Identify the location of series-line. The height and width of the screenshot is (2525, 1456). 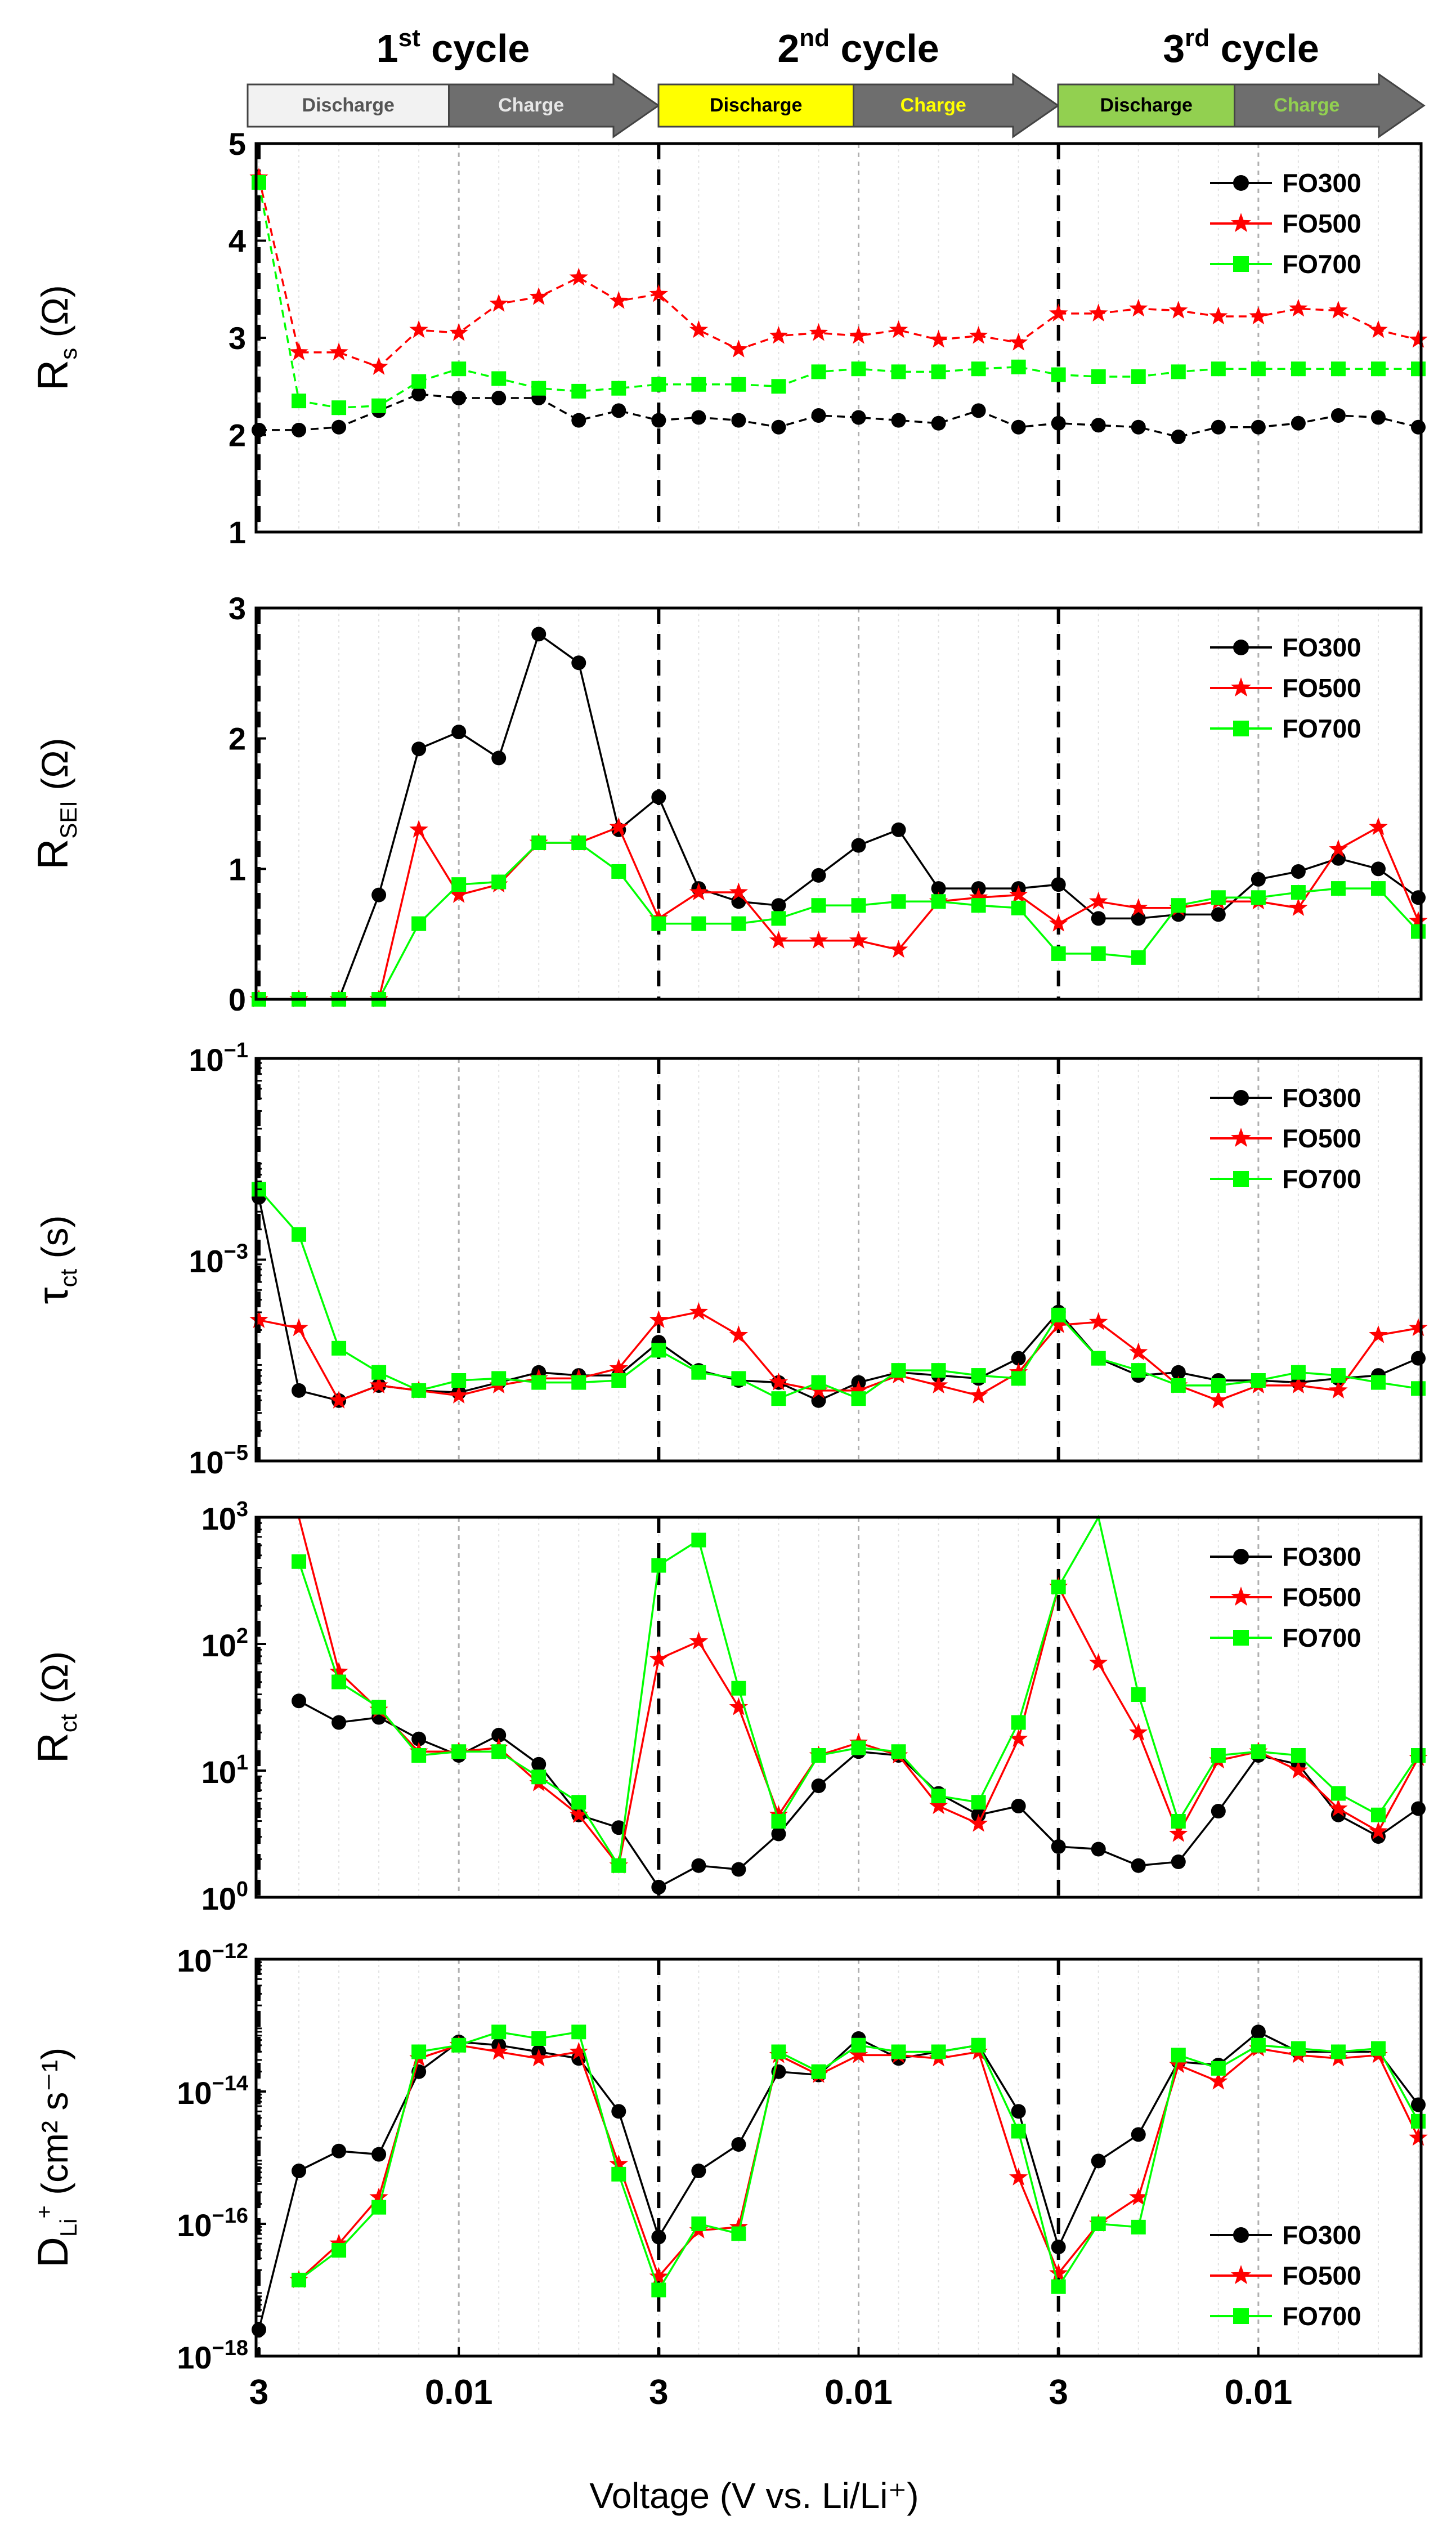
(838, 2180).